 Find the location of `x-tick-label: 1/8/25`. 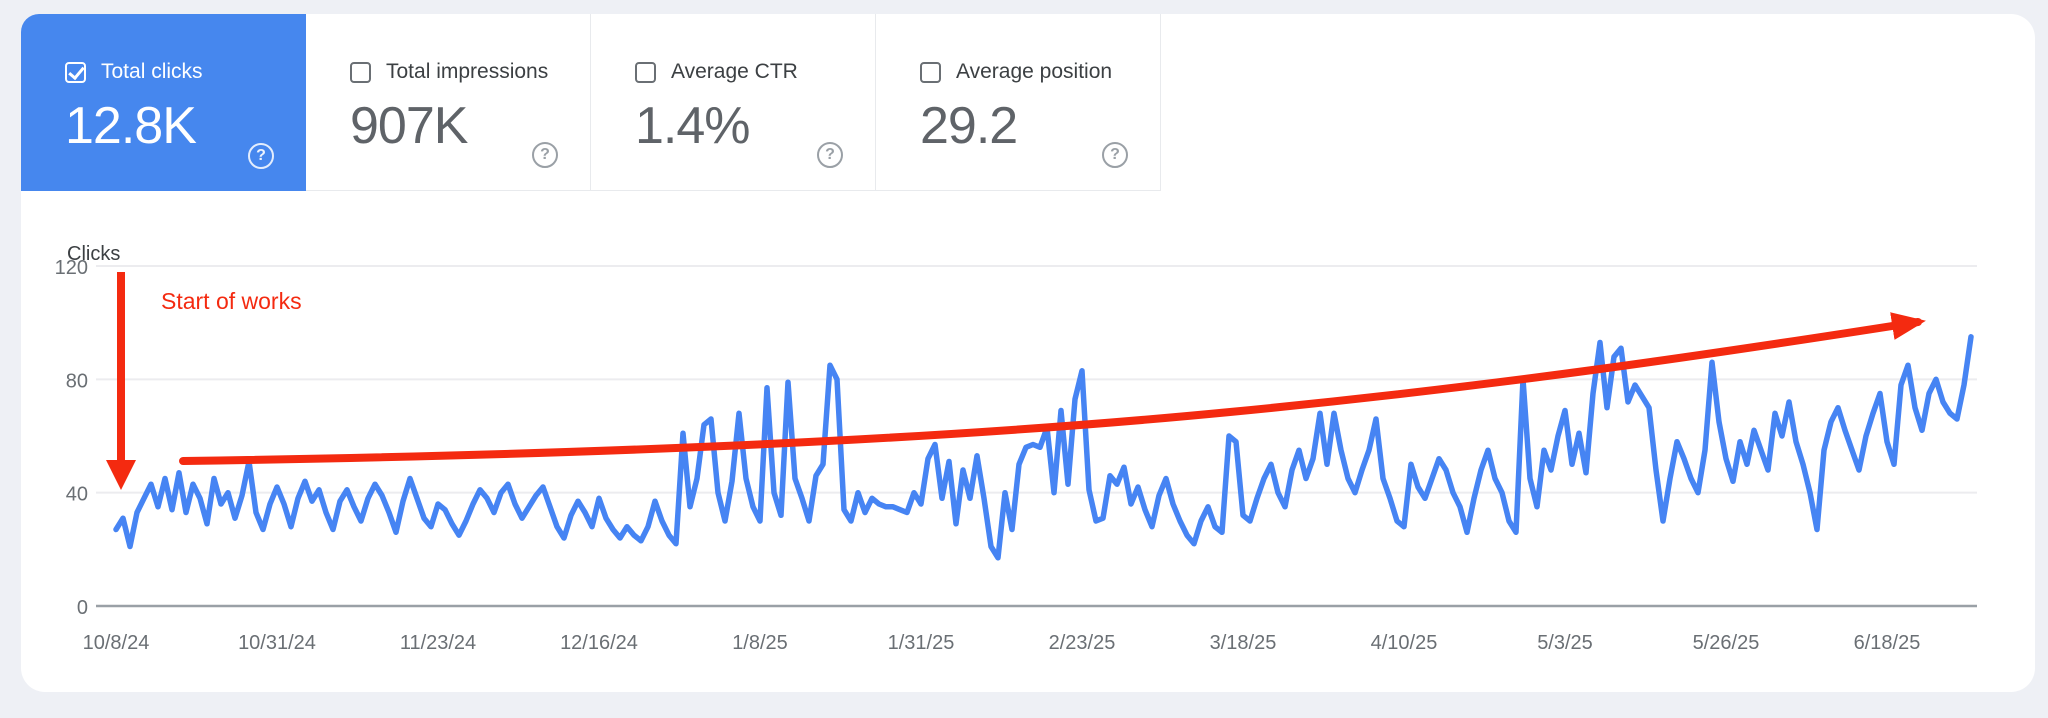

x-tick-label: 1/8/25 is located at coordinates (760, 643).